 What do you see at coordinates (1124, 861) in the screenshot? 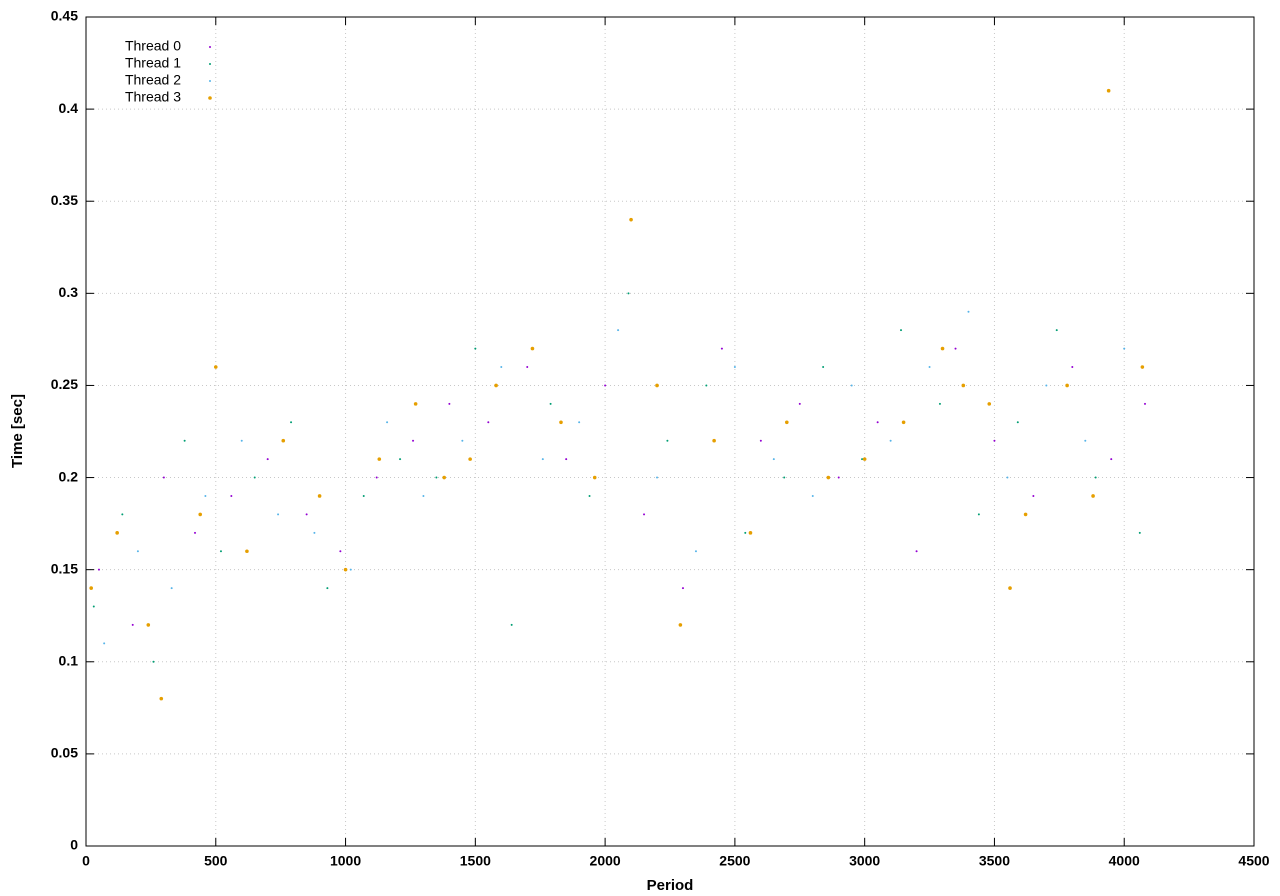
I see `x-tick-label: 4000` at bounding box center [1124, 861].